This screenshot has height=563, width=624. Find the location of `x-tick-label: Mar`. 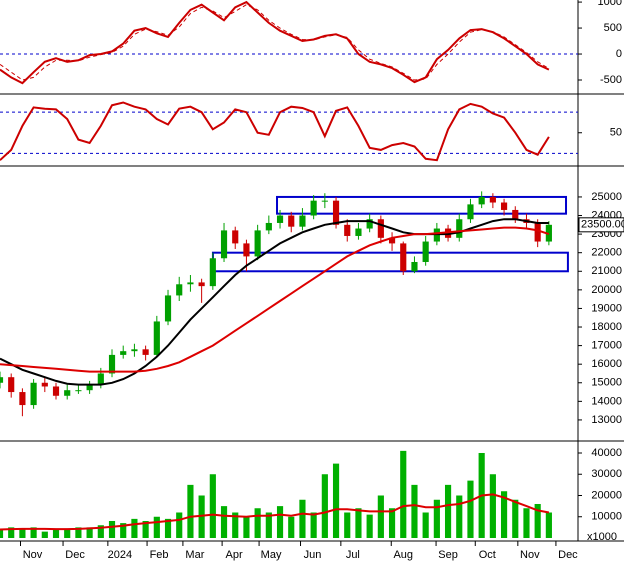

x-tick-label: Mar is located at coordinates (194, 555).